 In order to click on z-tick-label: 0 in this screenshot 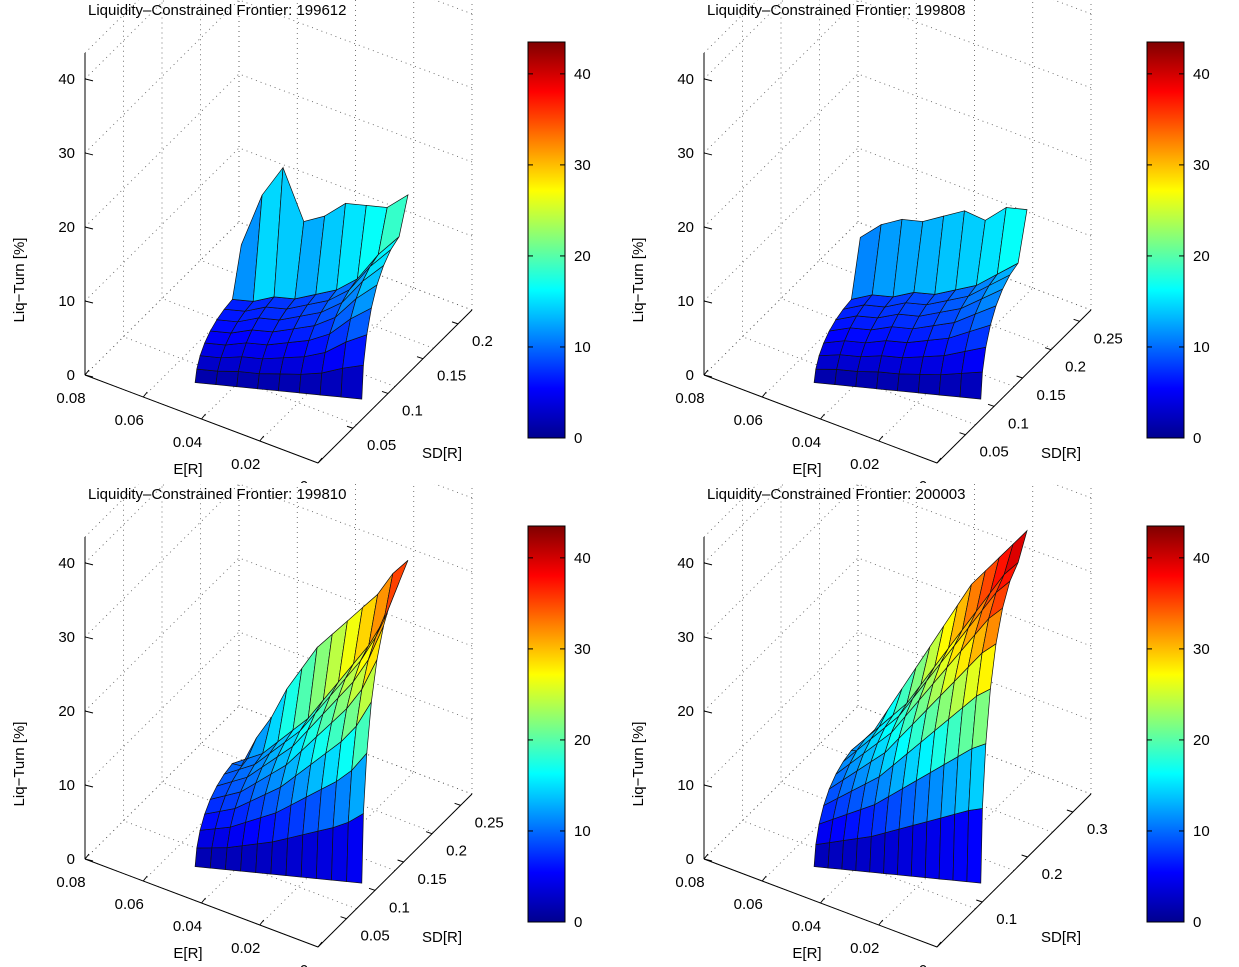, I will do `click(690, 859)`.